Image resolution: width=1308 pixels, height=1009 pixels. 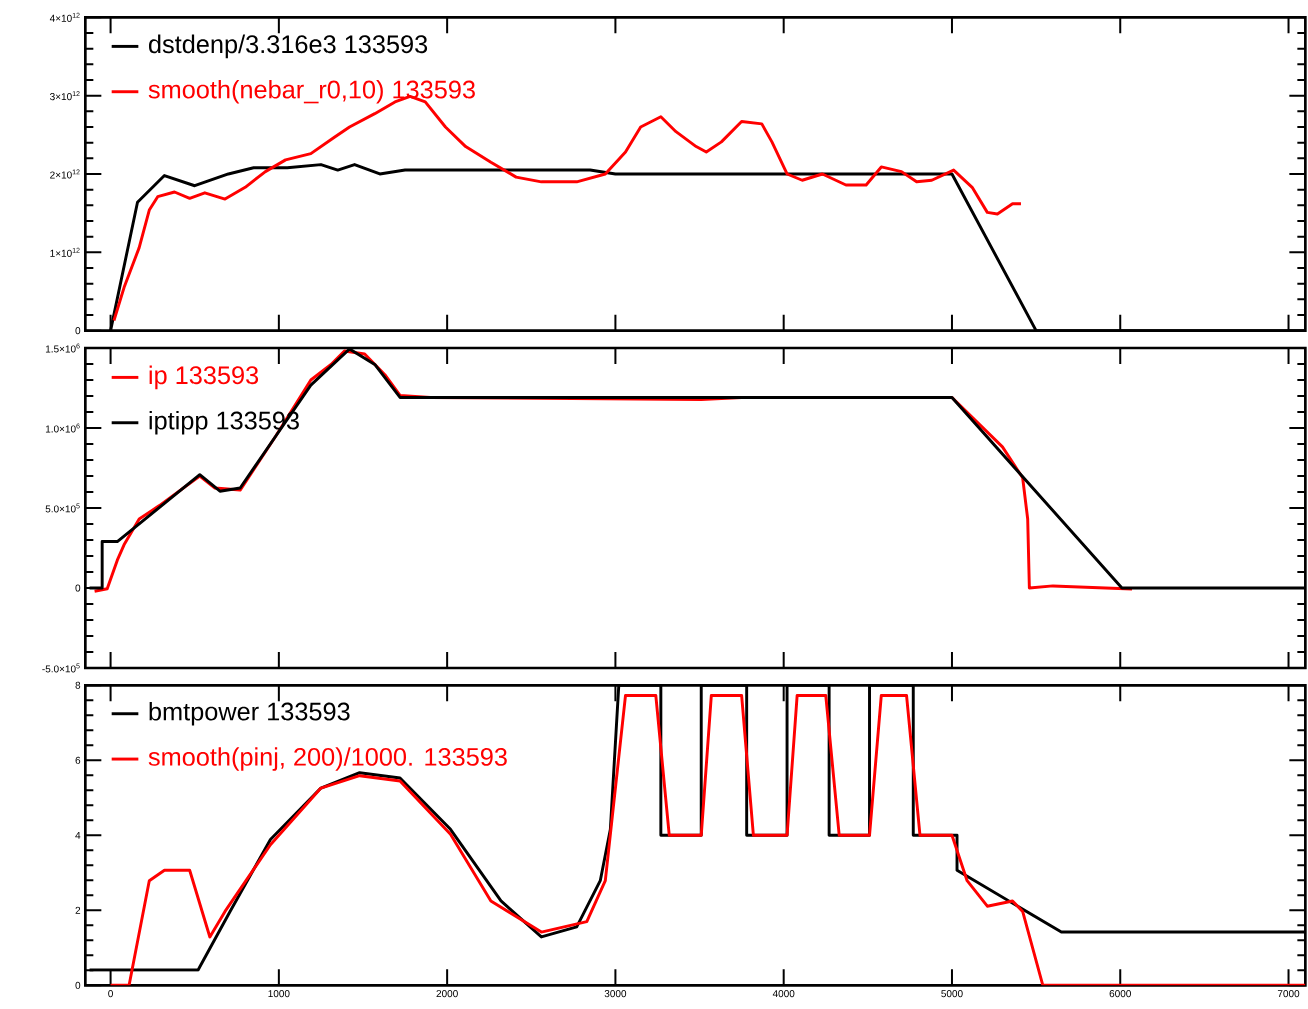 What do you see at coordinates (249, 713) in the screenshot?
I see `legend-label: bmtpower 133593` at bounding box center [249, 713].